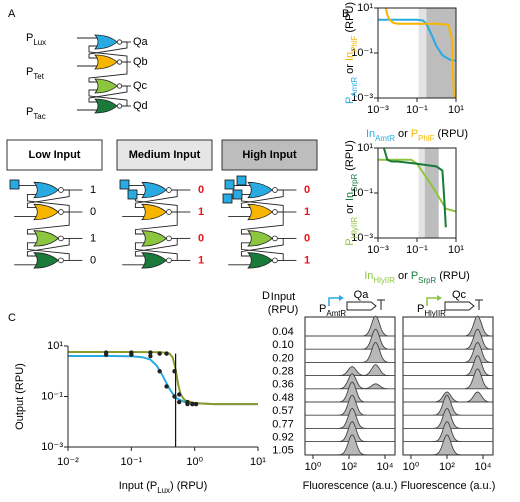 The width and height of the screenshot is (520, 502). I want to click on gene-box, so click(459, 306).